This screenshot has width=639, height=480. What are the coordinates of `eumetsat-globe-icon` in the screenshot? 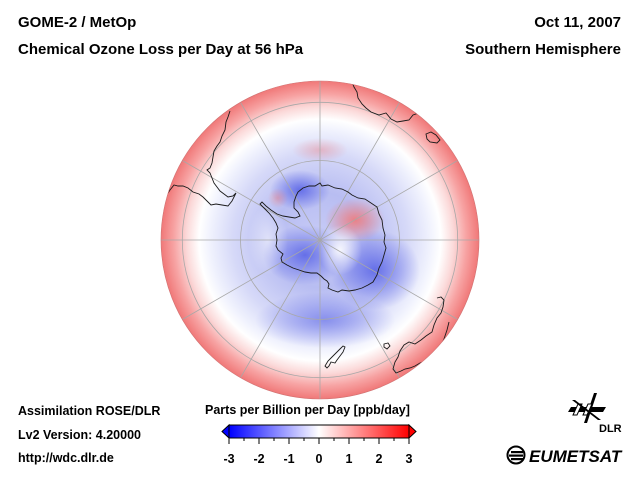 It's located at (516, 455).